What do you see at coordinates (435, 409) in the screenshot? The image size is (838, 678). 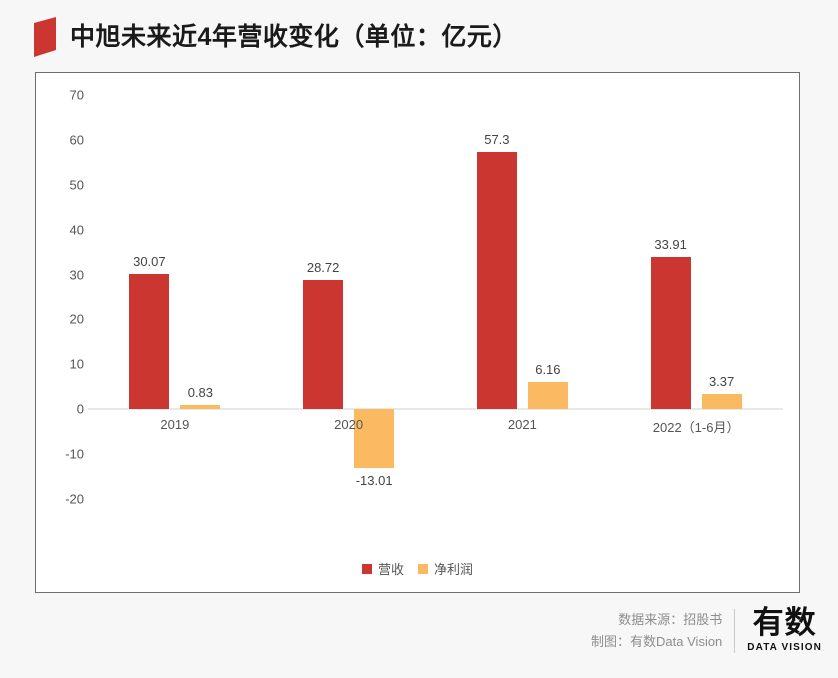 I see `zero-baseline` at bounding box center [435, 409].